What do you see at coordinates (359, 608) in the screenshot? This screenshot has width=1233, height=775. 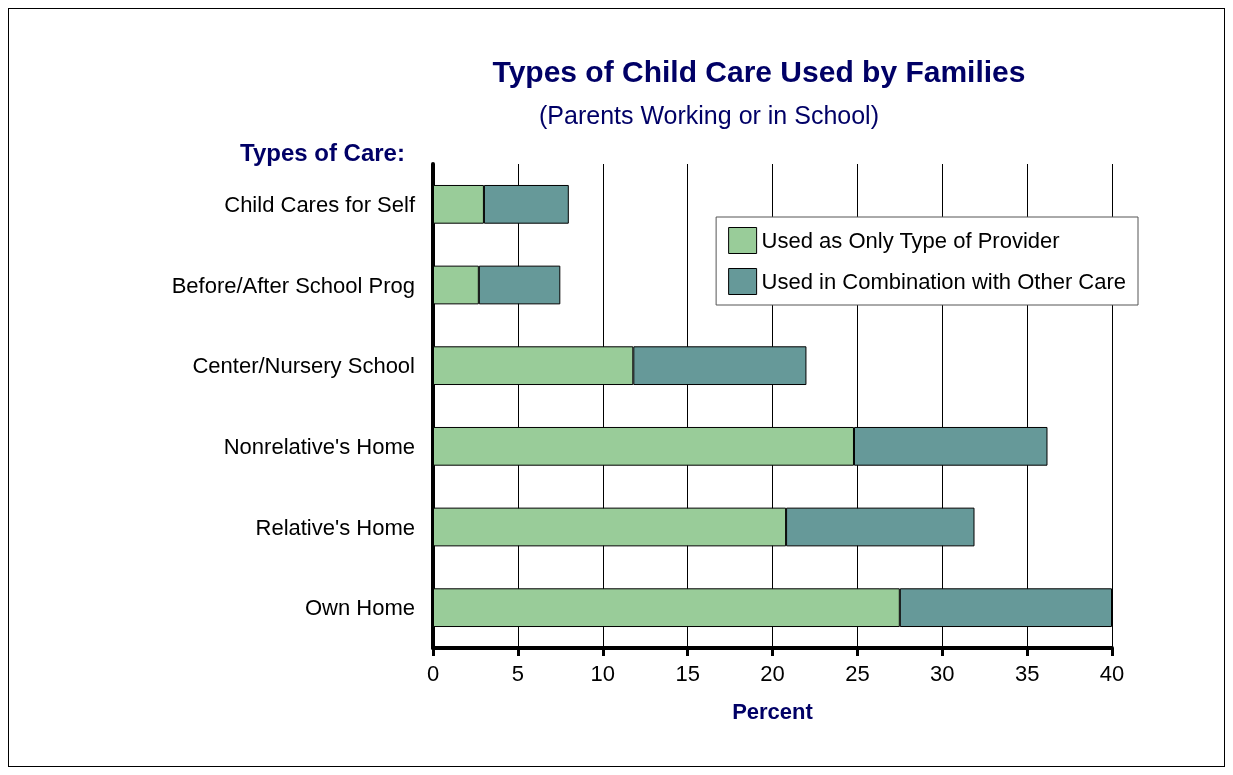 I see `y-tick-label: Own Home` at bounding box center [359, 608].